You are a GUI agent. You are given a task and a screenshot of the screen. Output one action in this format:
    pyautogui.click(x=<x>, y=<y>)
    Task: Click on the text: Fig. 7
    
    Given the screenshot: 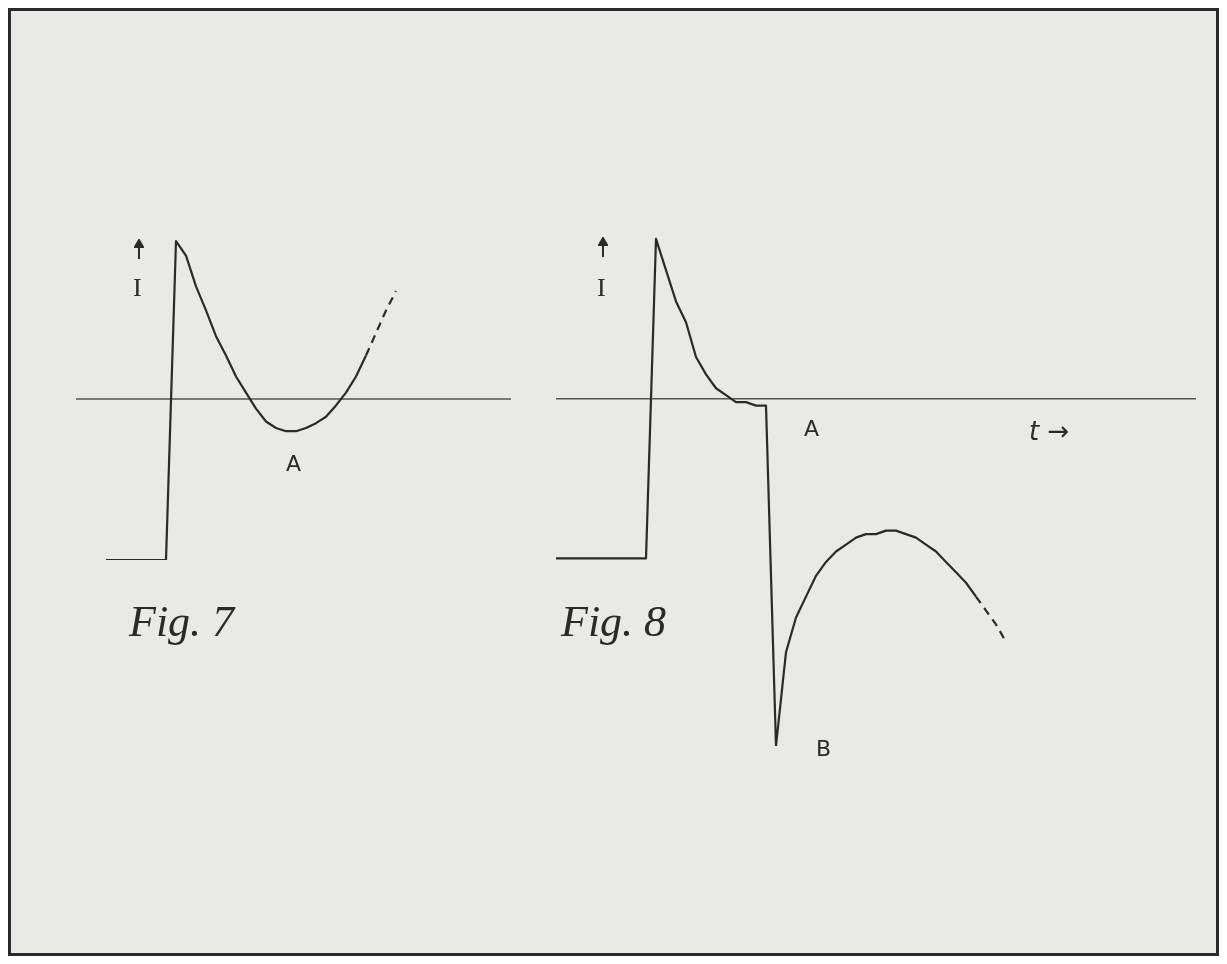 What is the action you would take?
    pyautogui.click(x=182, y=621)
    